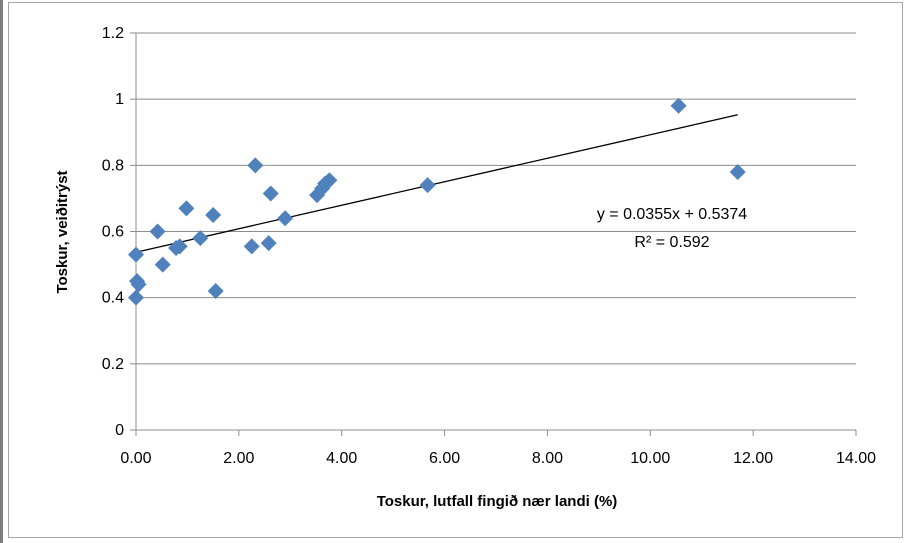  Describe the element at coordinates (498, 458) in the screenshot. I see `x-tick-labels: 0.00 2.00 4.00 6.00 8.00 10.00 12.00 14.00` at that location.